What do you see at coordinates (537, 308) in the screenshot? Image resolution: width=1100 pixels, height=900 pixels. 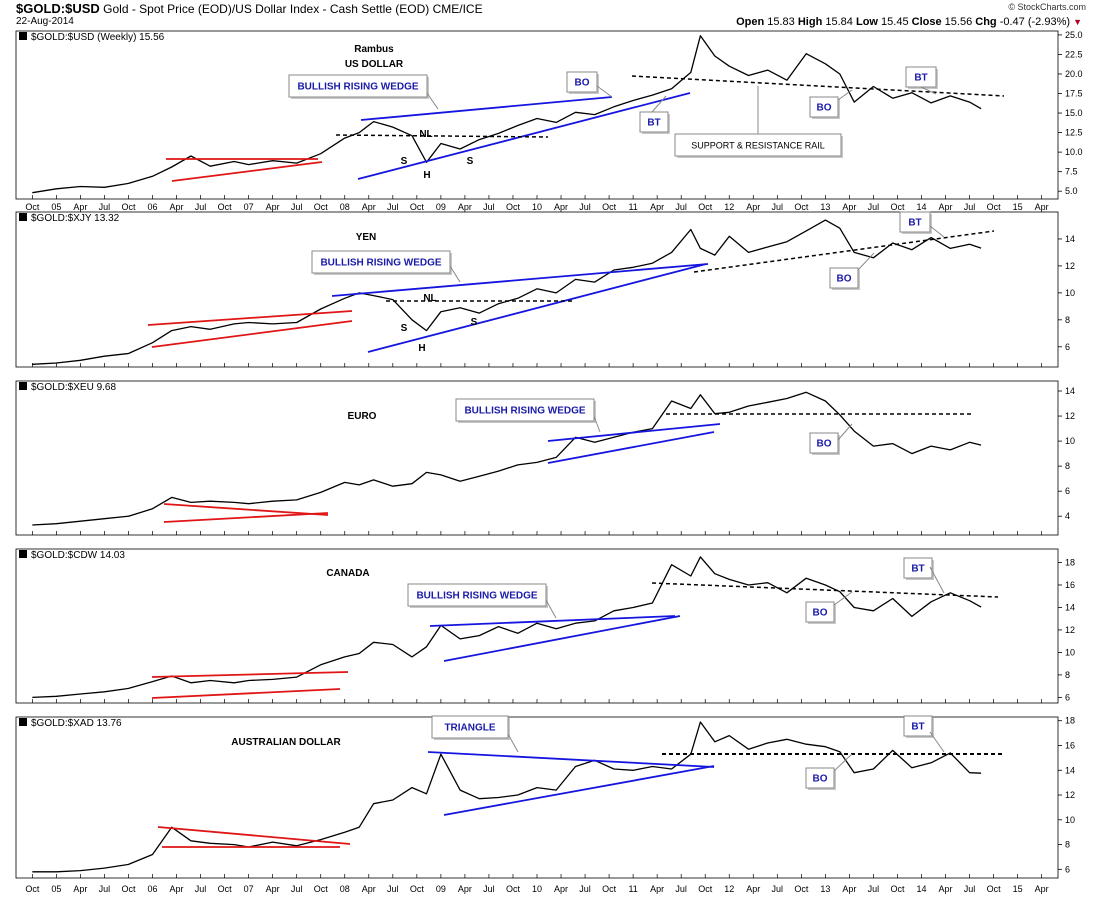 I see `wedge-lower` at bounding box center [537, 308].